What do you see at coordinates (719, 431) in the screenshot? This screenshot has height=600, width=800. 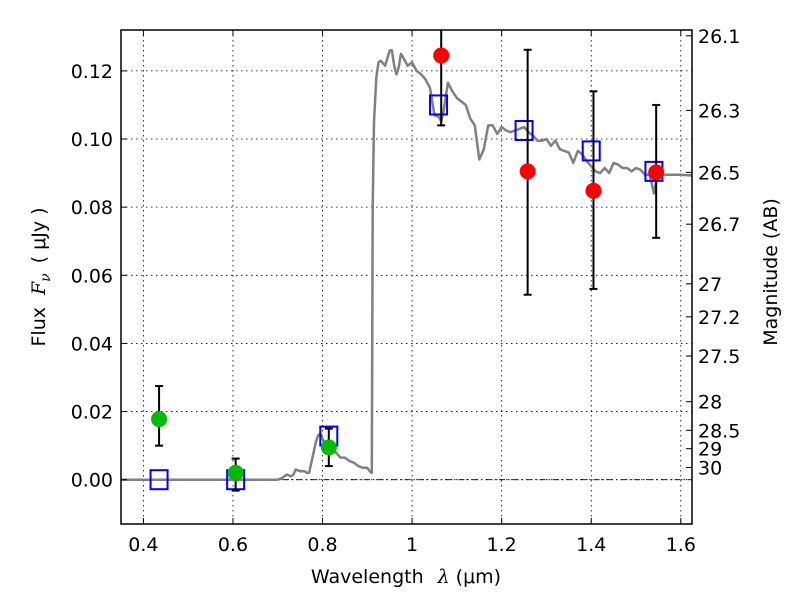 I see `y2-tick-label: 28.5` at bounding box center [719, 431].